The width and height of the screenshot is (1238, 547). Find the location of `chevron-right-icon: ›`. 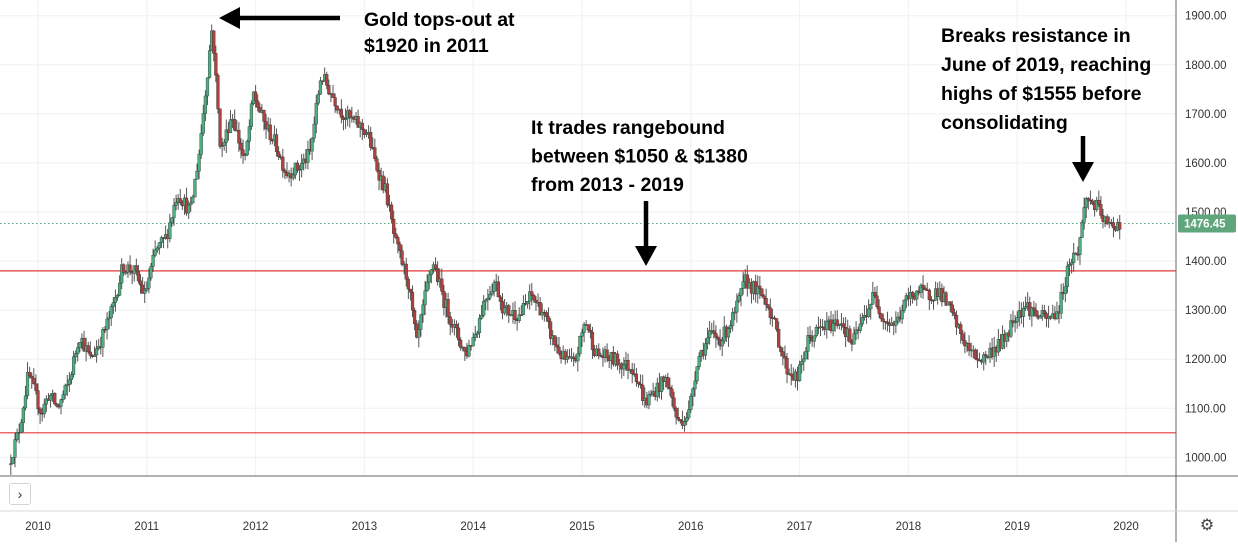

chevron-right-icon: › is located at coordinates (20, 494).